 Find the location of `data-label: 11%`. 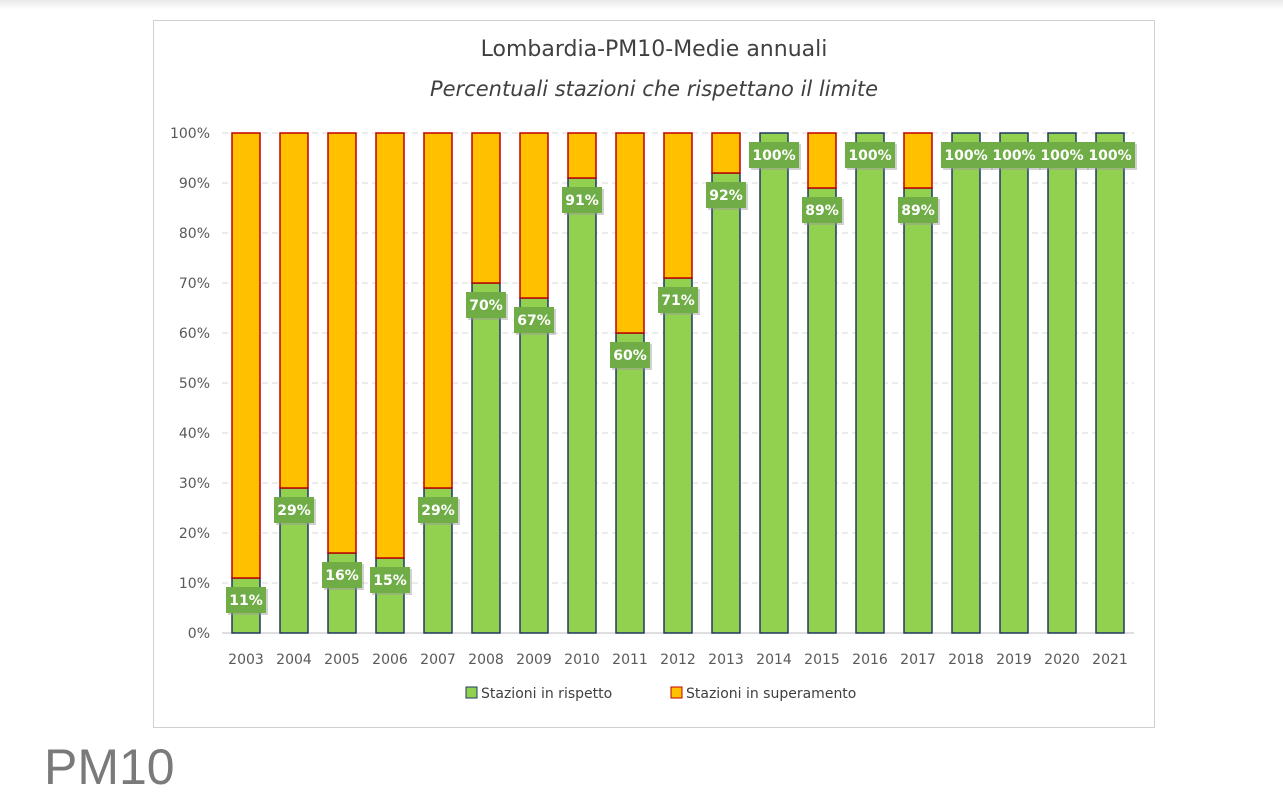

data-label: 11% is located at coordinates (246, 601).